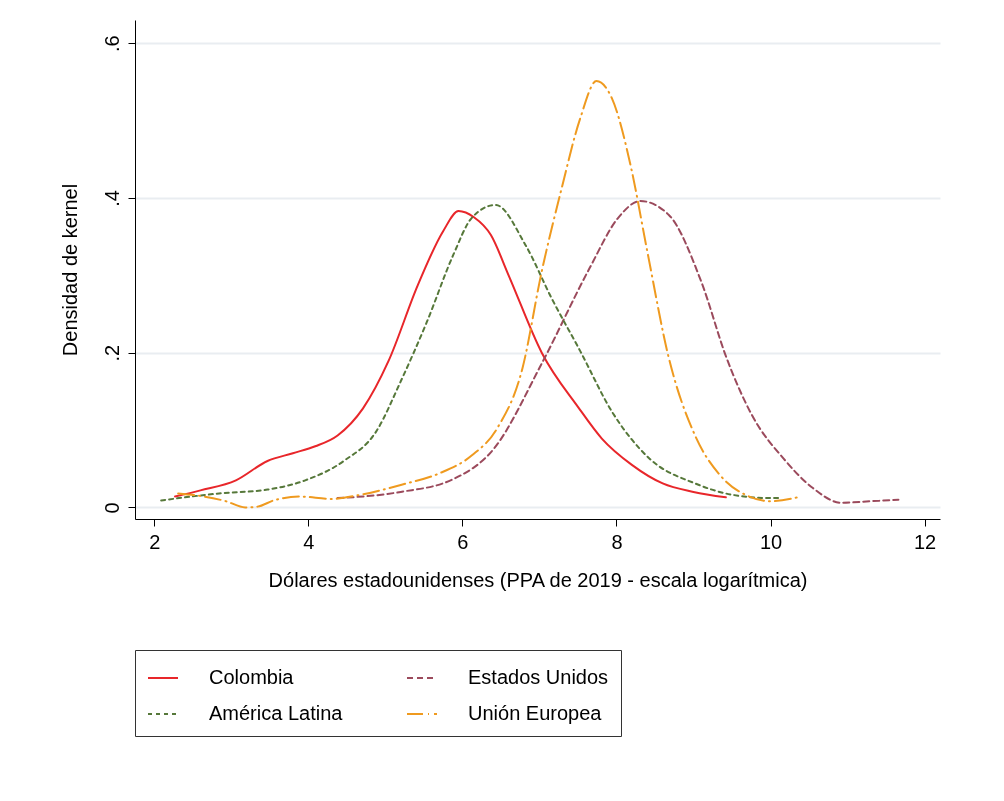 The image size is (1004, 801). What do you see at coordinates (771, 541) in the screenshot?
I see `x-tick-label: 10` at bounding box center [771, 541].